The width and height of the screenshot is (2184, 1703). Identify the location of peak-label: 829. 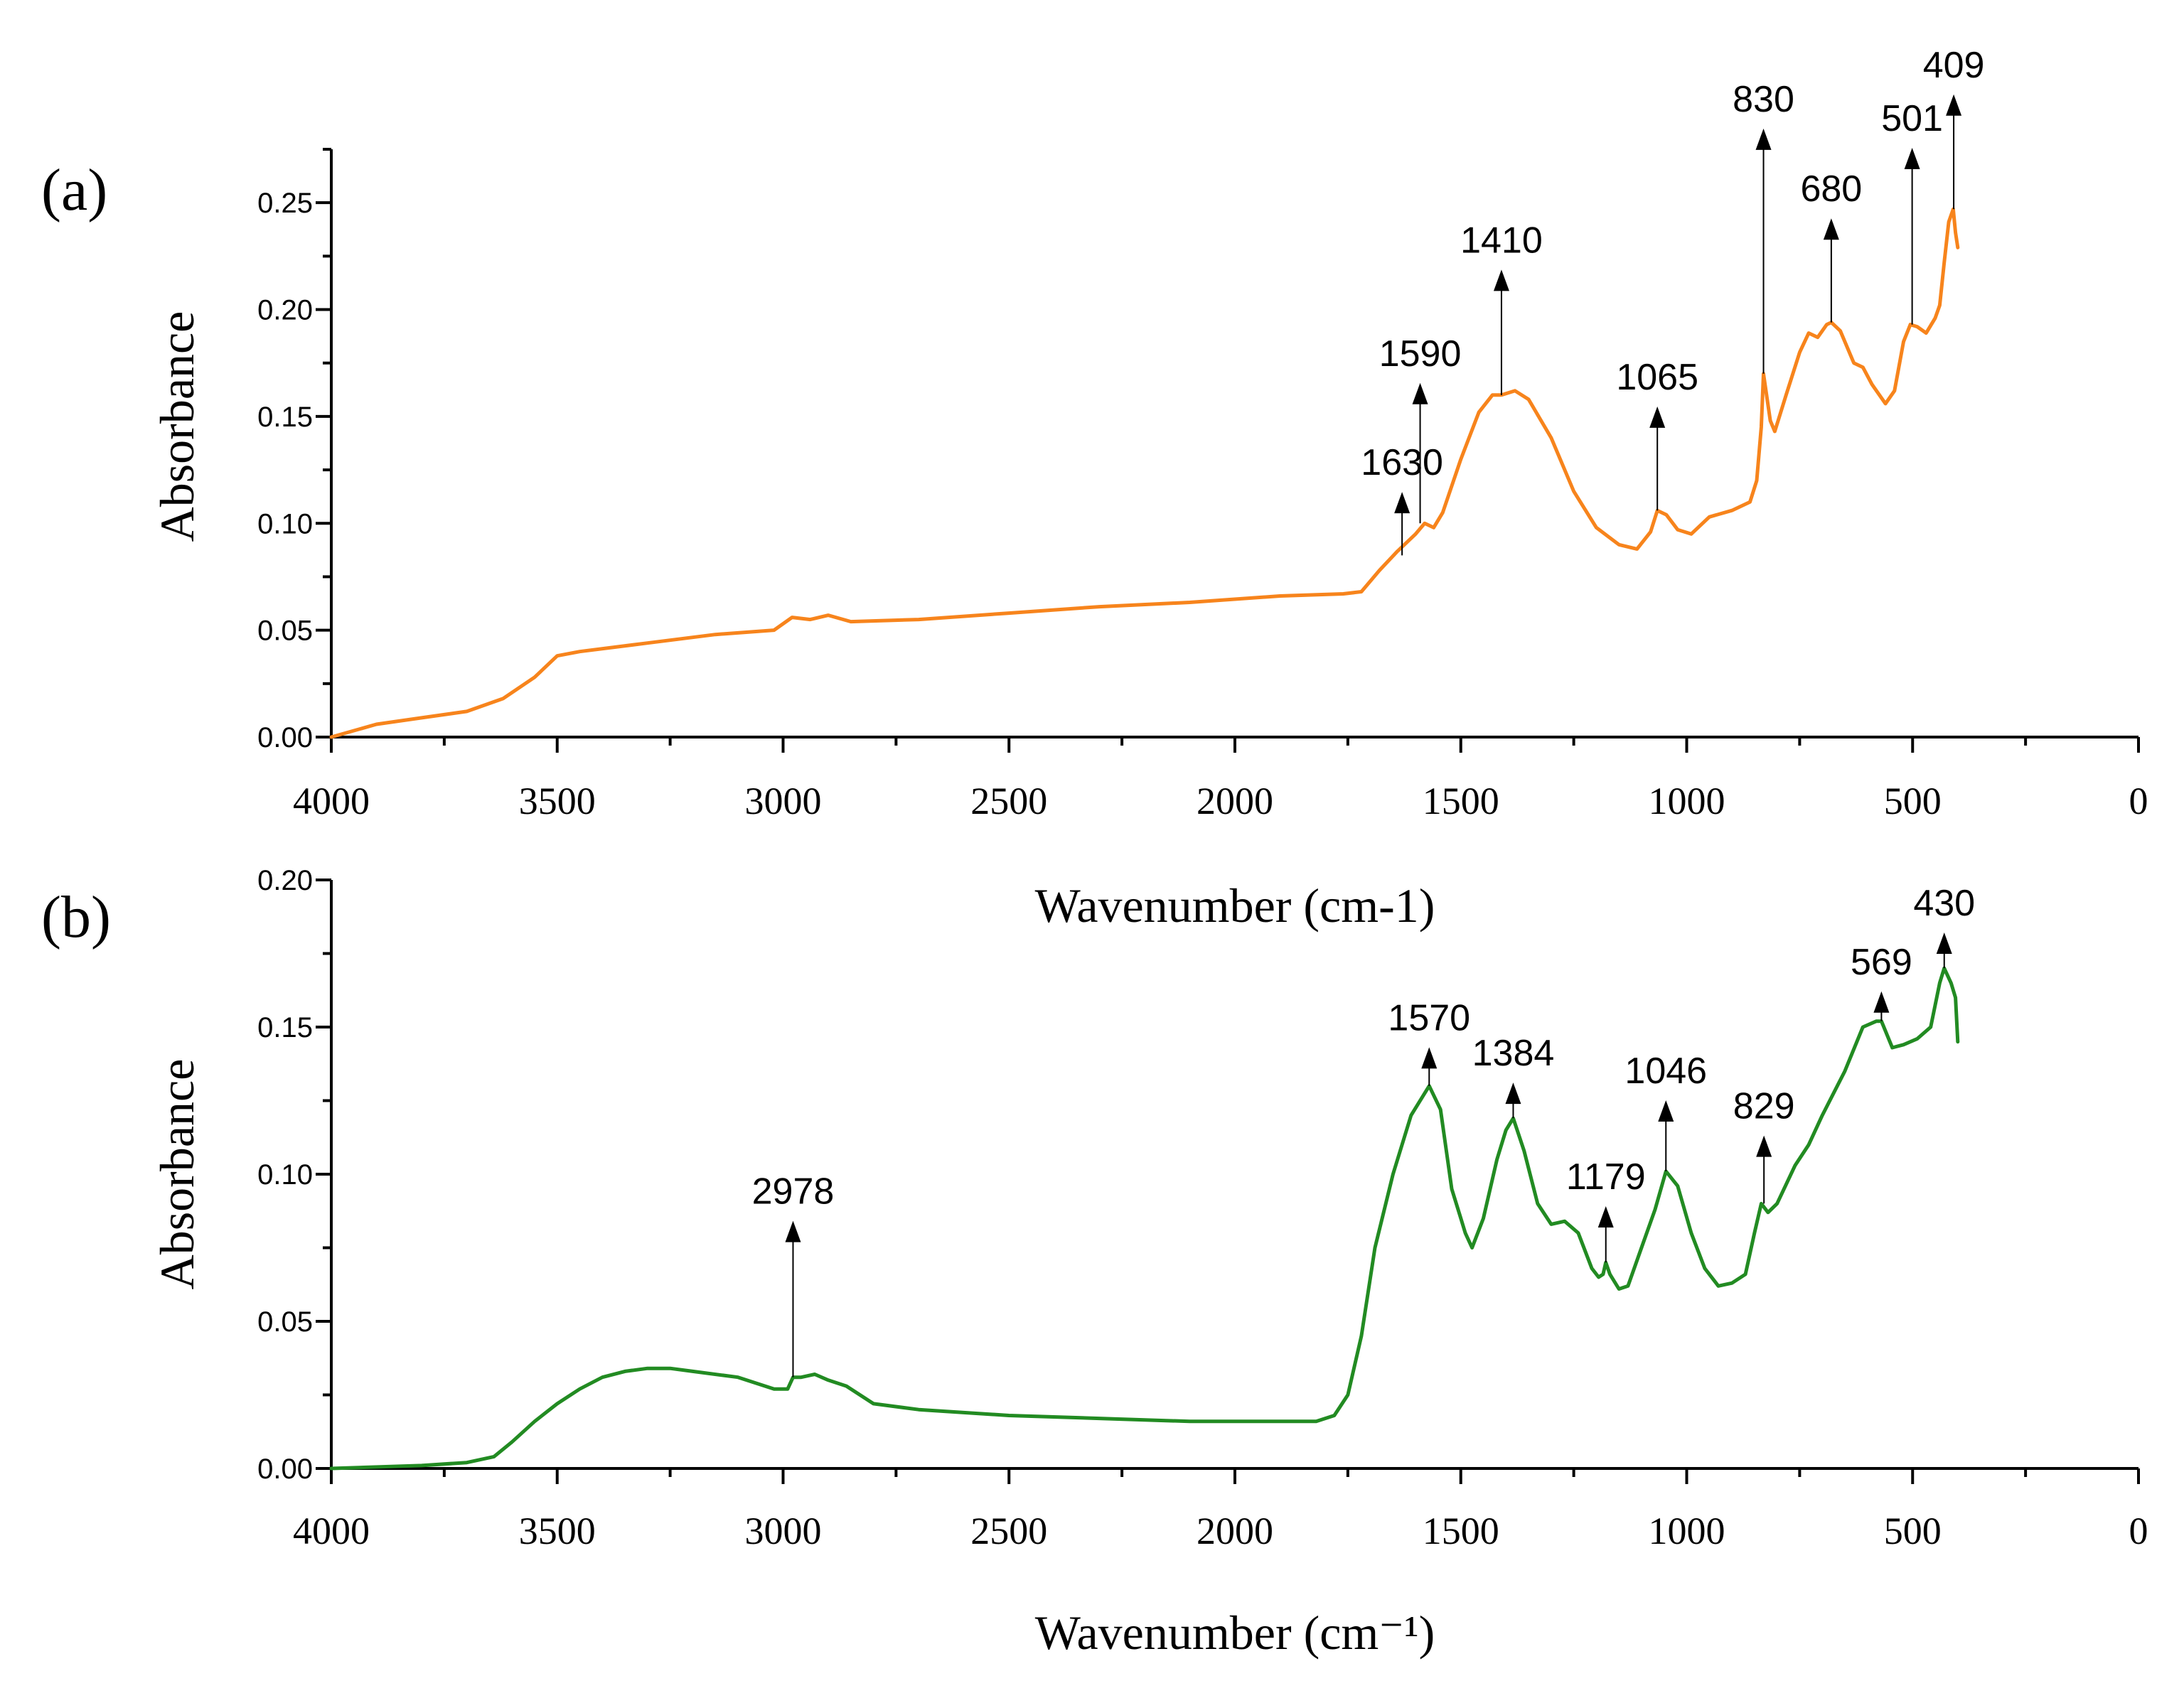
(1764, 1106).